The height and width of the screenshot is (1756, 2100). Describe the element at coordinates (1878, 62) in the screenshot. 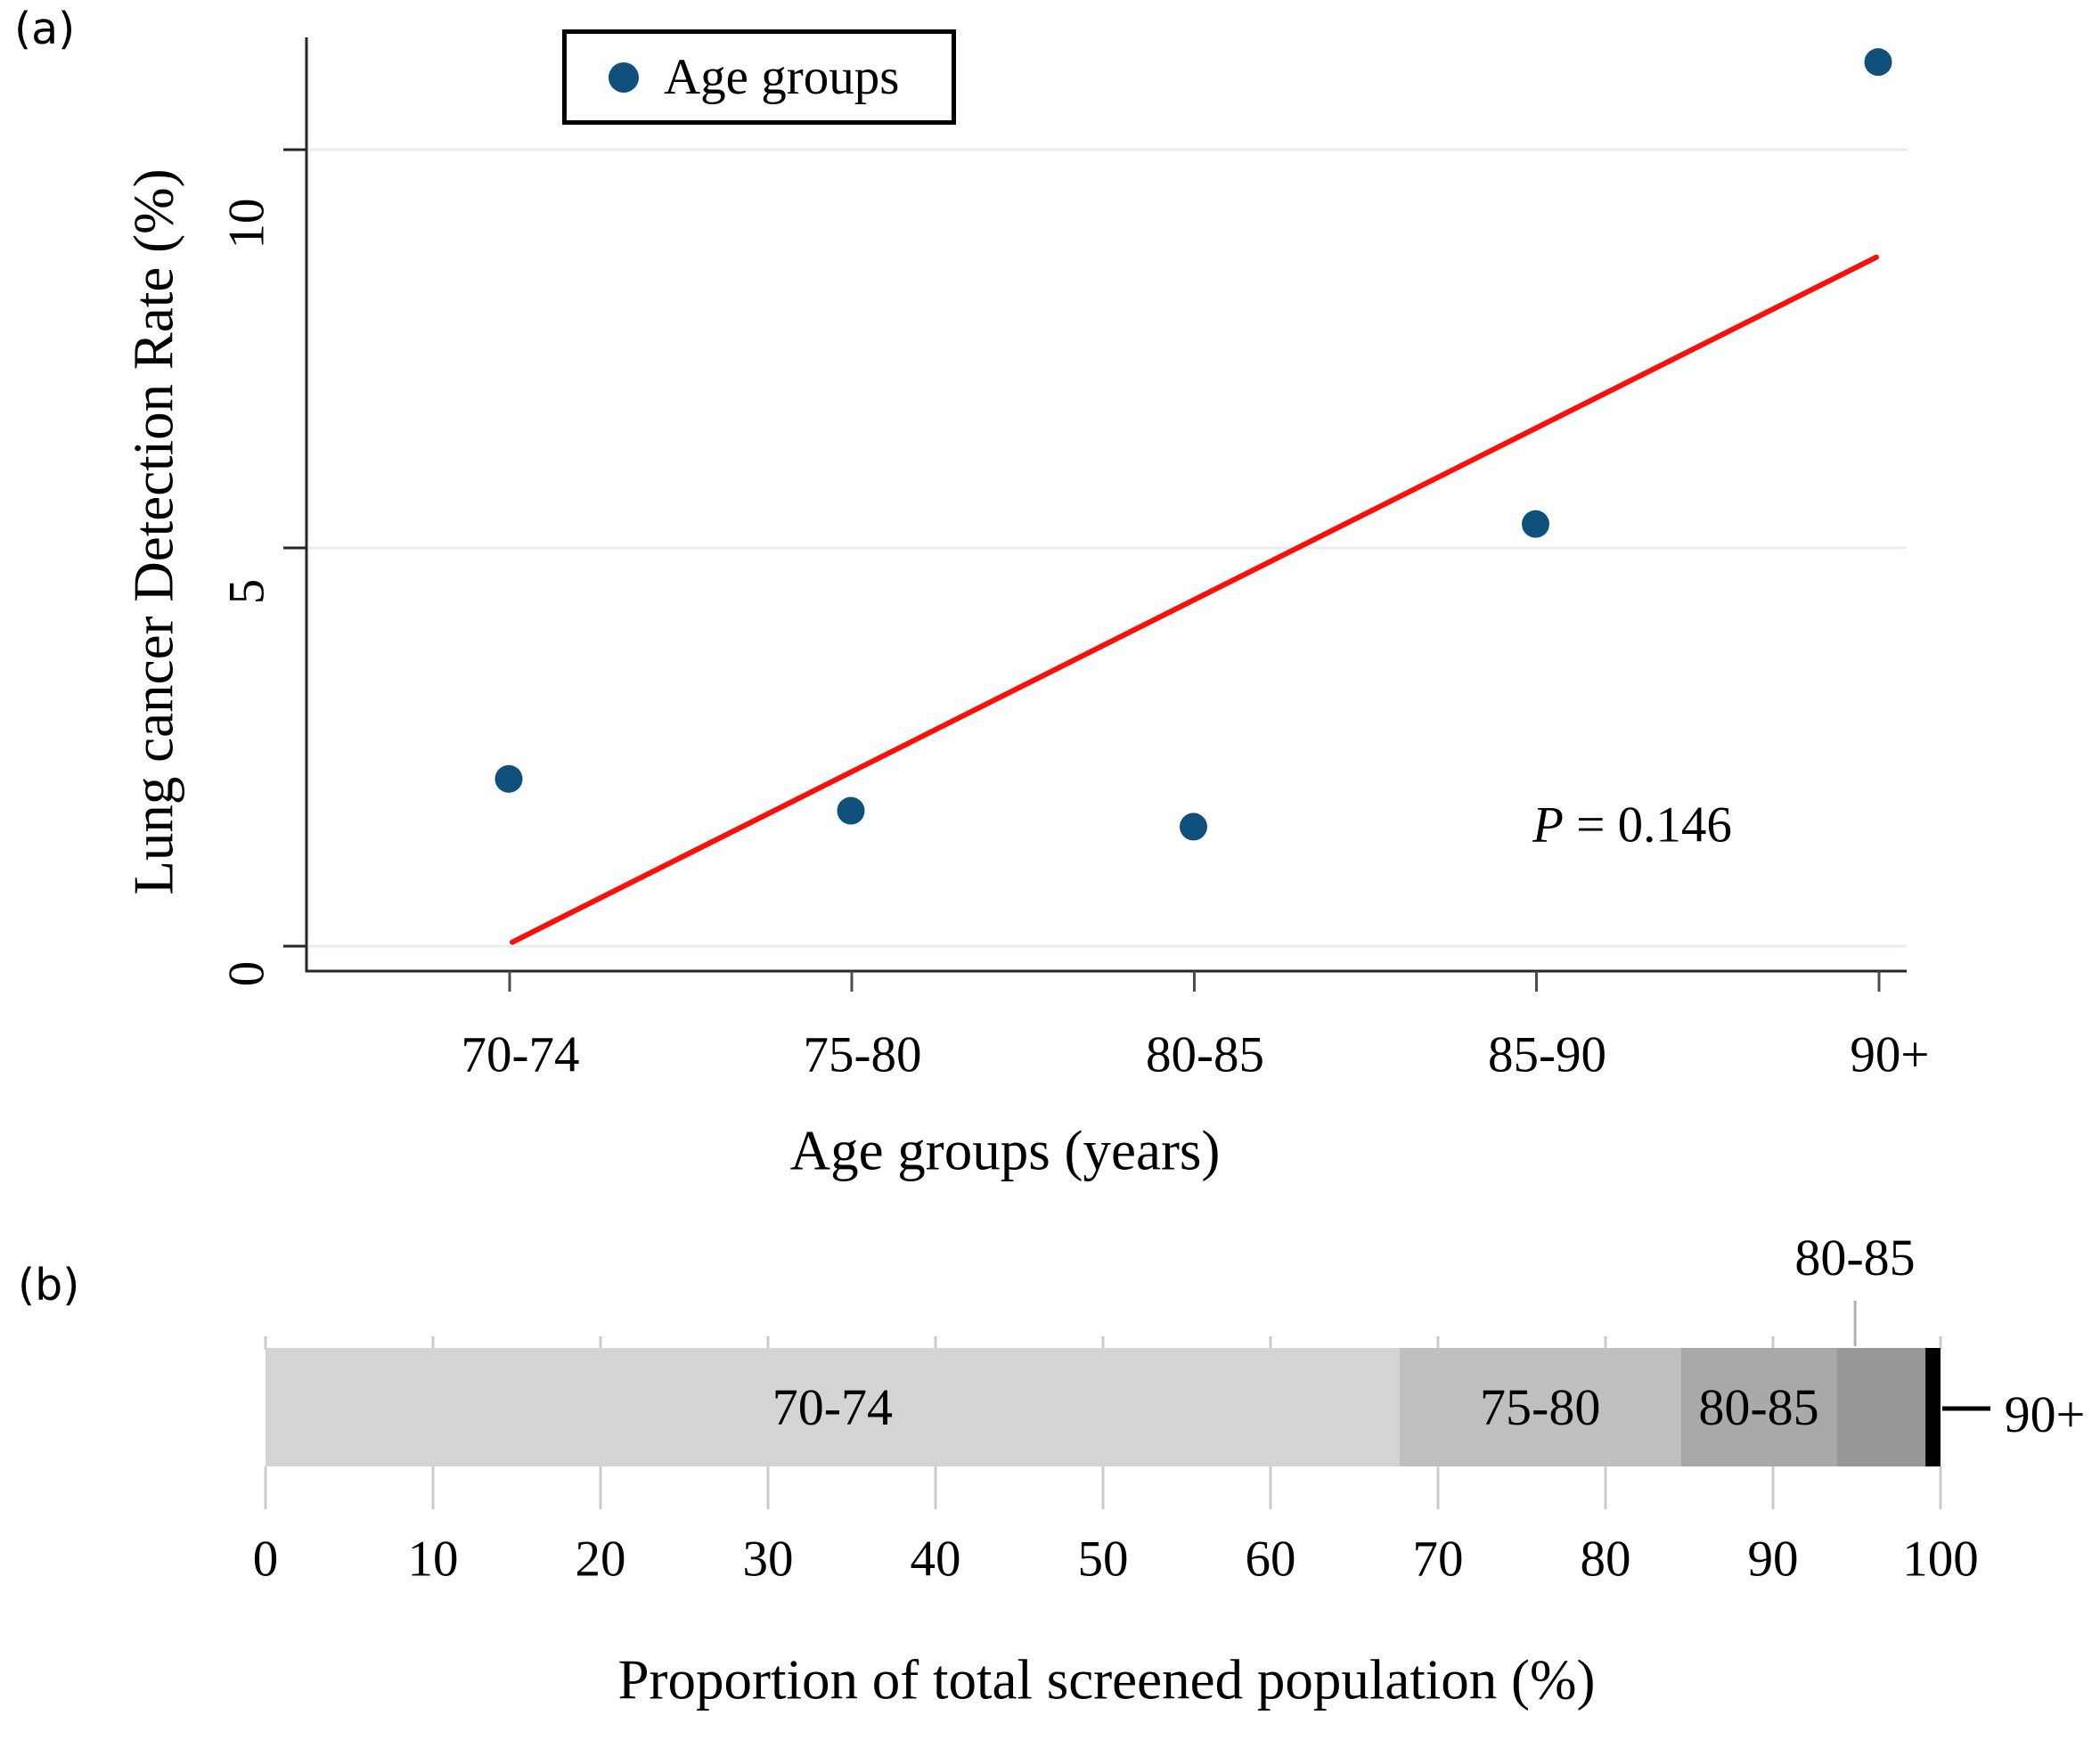

I see `data-point-90+` at that location.